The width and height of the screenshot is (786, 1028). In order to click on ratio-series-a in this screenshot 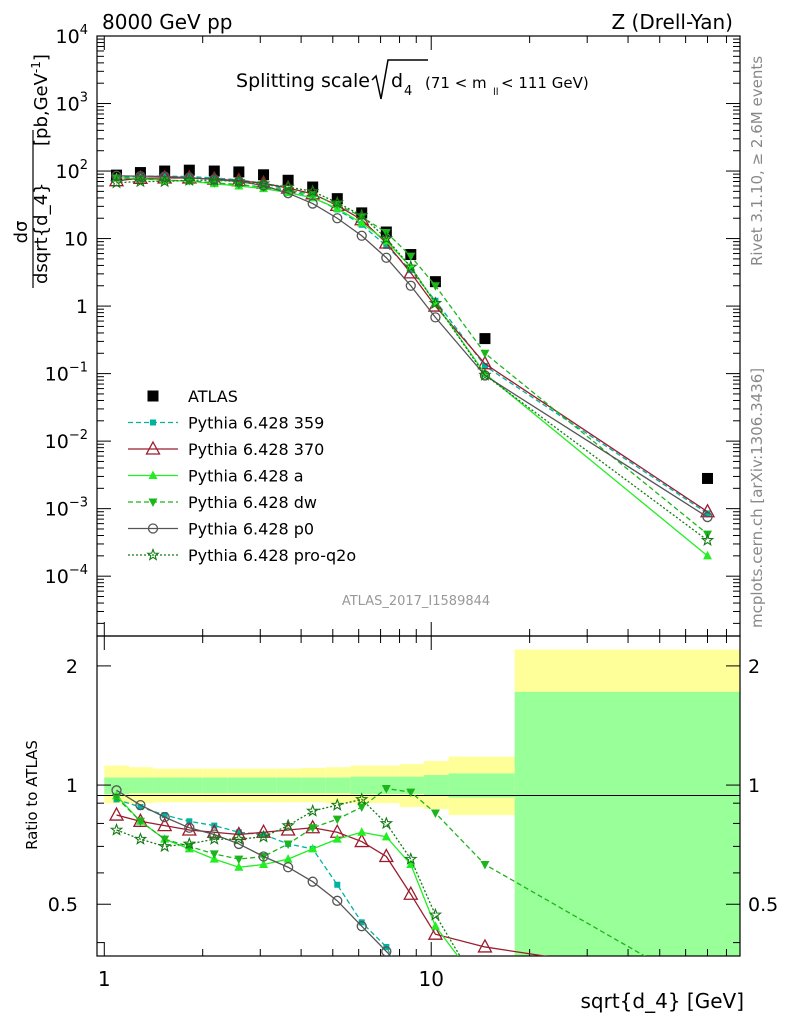, I will do `click(300, 893)`.